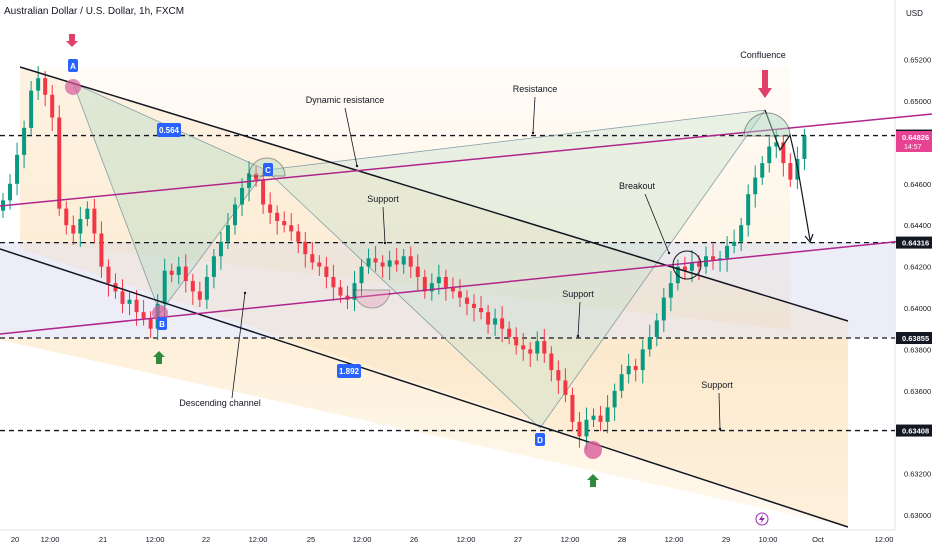 Image resolution: width=932 pixels, height=550 pixels. Describe the element at coordinates (915, 137) in the screenshot. I see `current-price-label: 0.64826` at that location.